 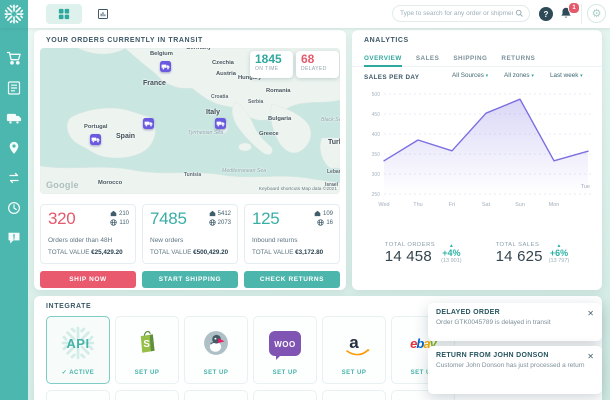 What do you see at coordinates (266, 218) in the screenshot?
I see `inbound-returns-count: 125` at bounding box center [266, 218].